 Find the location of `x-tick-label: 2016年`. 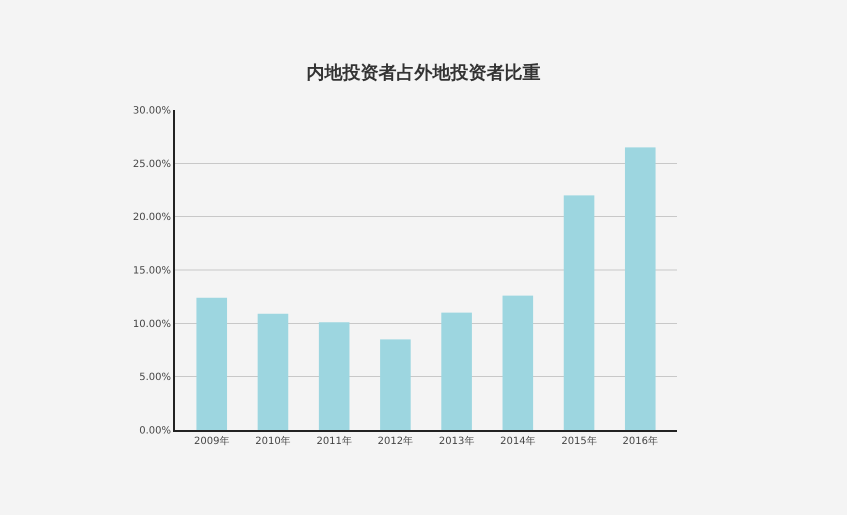

x-tick-label: 2016年 is located at coordinates (640, 441).